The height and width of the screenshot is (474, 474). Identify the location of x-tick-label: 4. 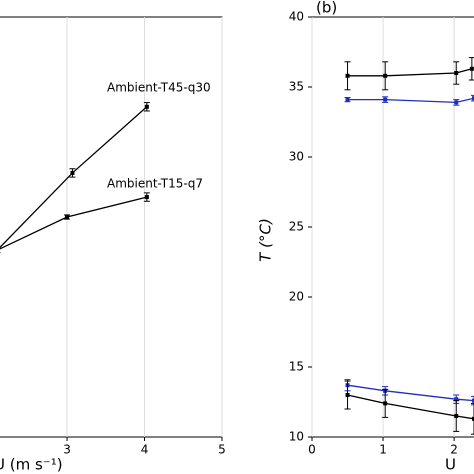
(145, 450).